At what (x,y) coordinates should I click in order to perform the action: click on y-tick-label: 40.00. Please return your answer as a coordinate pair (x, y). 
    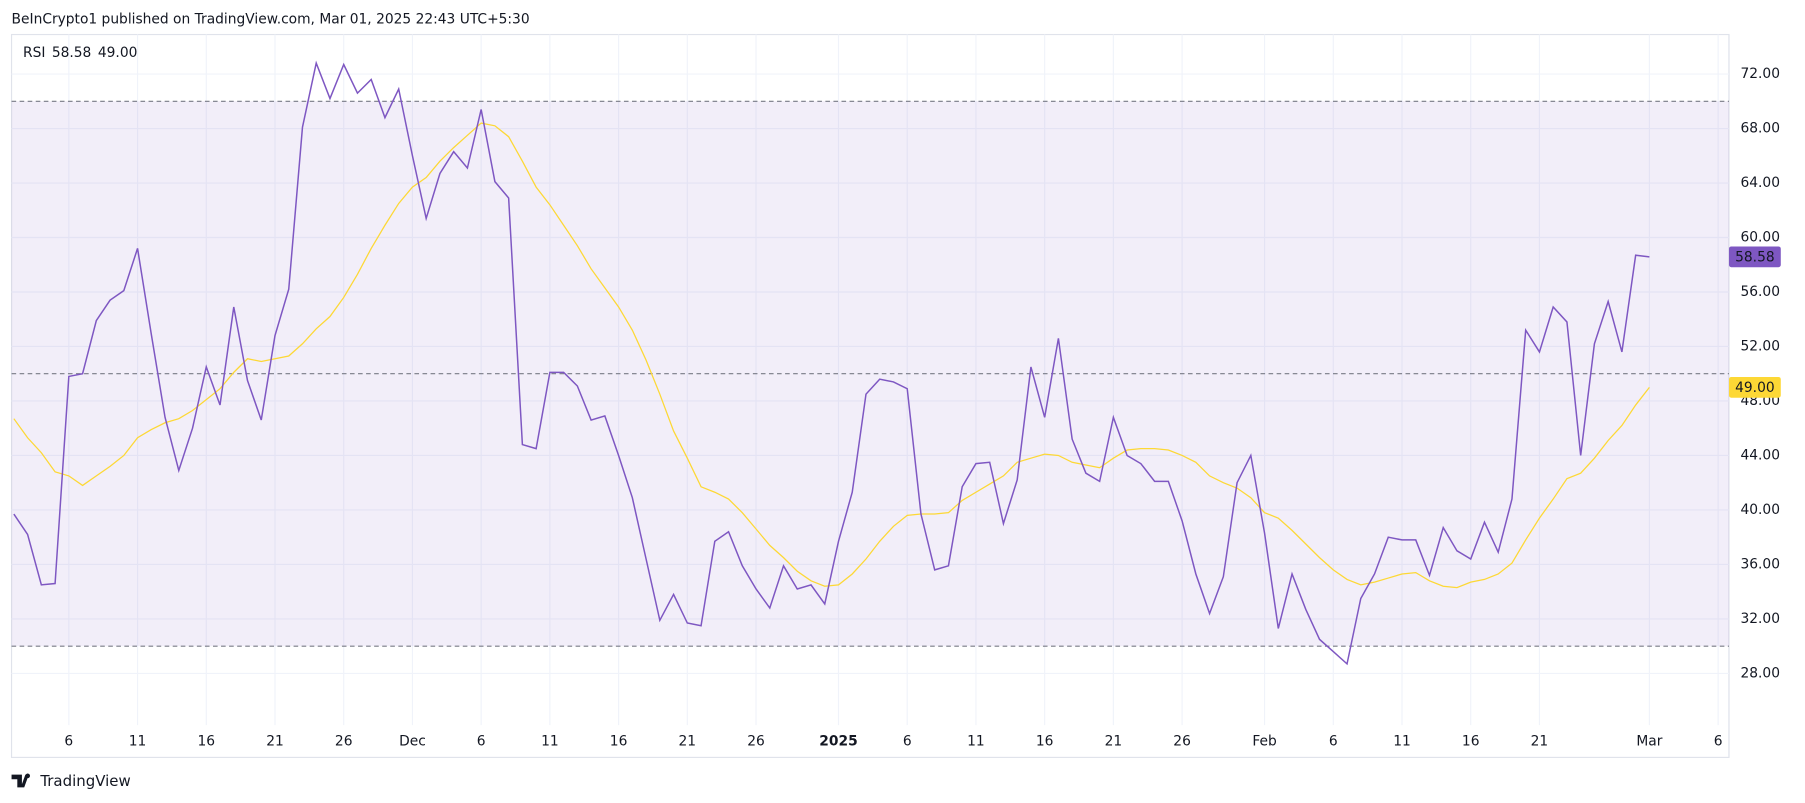
    Looking at the image, I should click on (1760, 510).